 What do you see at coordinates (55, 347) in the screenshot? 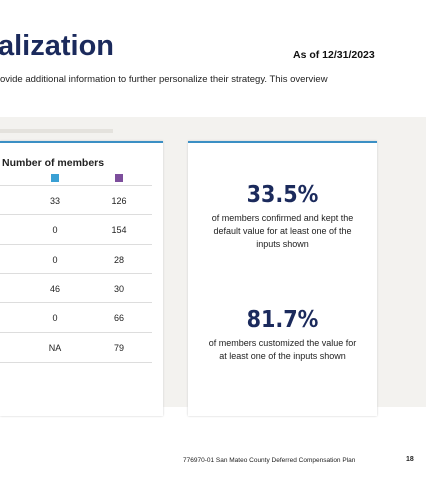
I see `table-cell: NA` at bounding box center [55, 347].